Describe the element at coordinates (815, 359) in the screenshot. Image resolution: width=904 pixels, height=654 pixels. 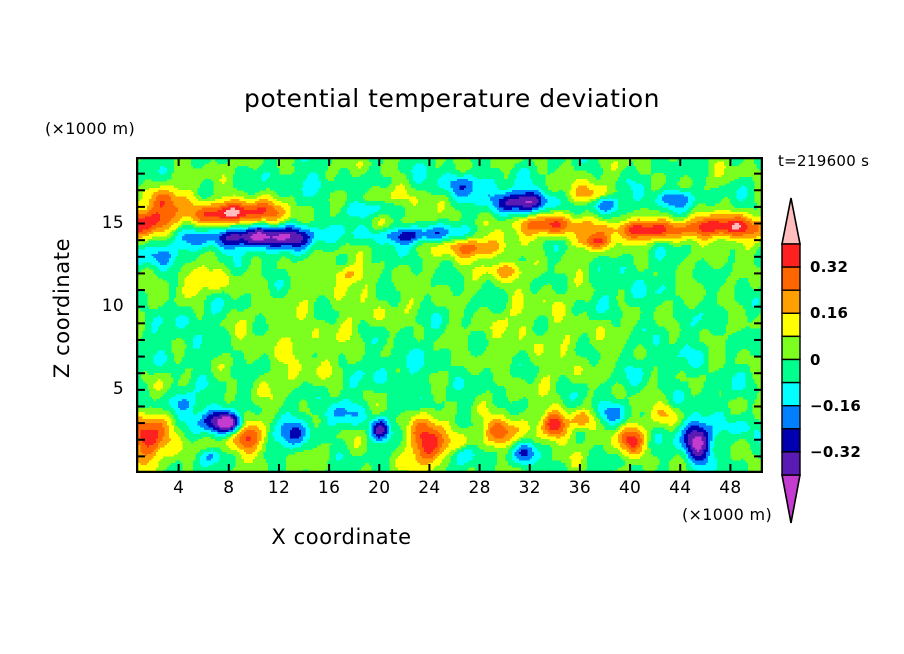
I see `colorbar-tick-label: 0` at that location.